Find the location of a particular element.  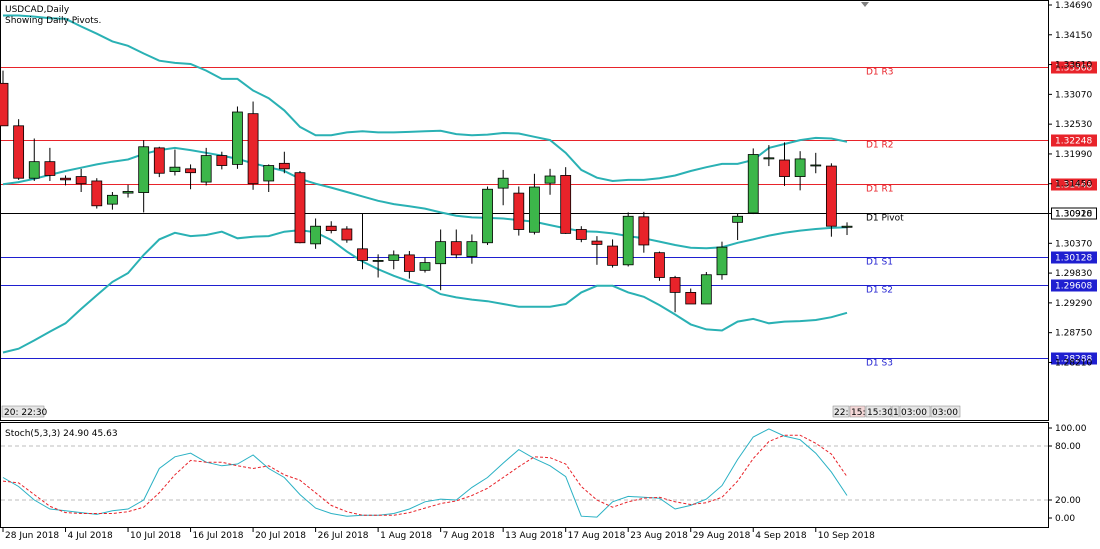

pivot-price-tag: 1.31448 is located at coordinates (1074, 184).